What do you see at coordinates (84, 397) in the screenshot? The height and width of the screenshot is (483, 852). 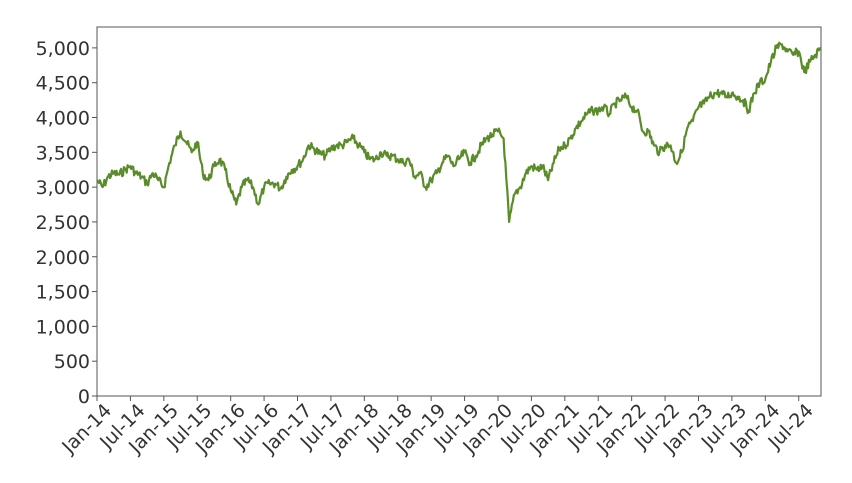 I see `y-tick-label: 0` at bounding box center [84, 397].